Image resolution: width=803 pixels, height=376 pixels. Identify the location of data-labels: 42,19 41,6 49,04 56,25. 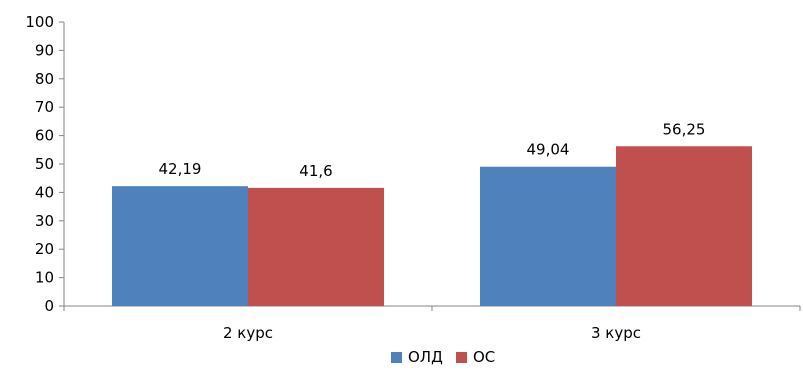
(432, 150).